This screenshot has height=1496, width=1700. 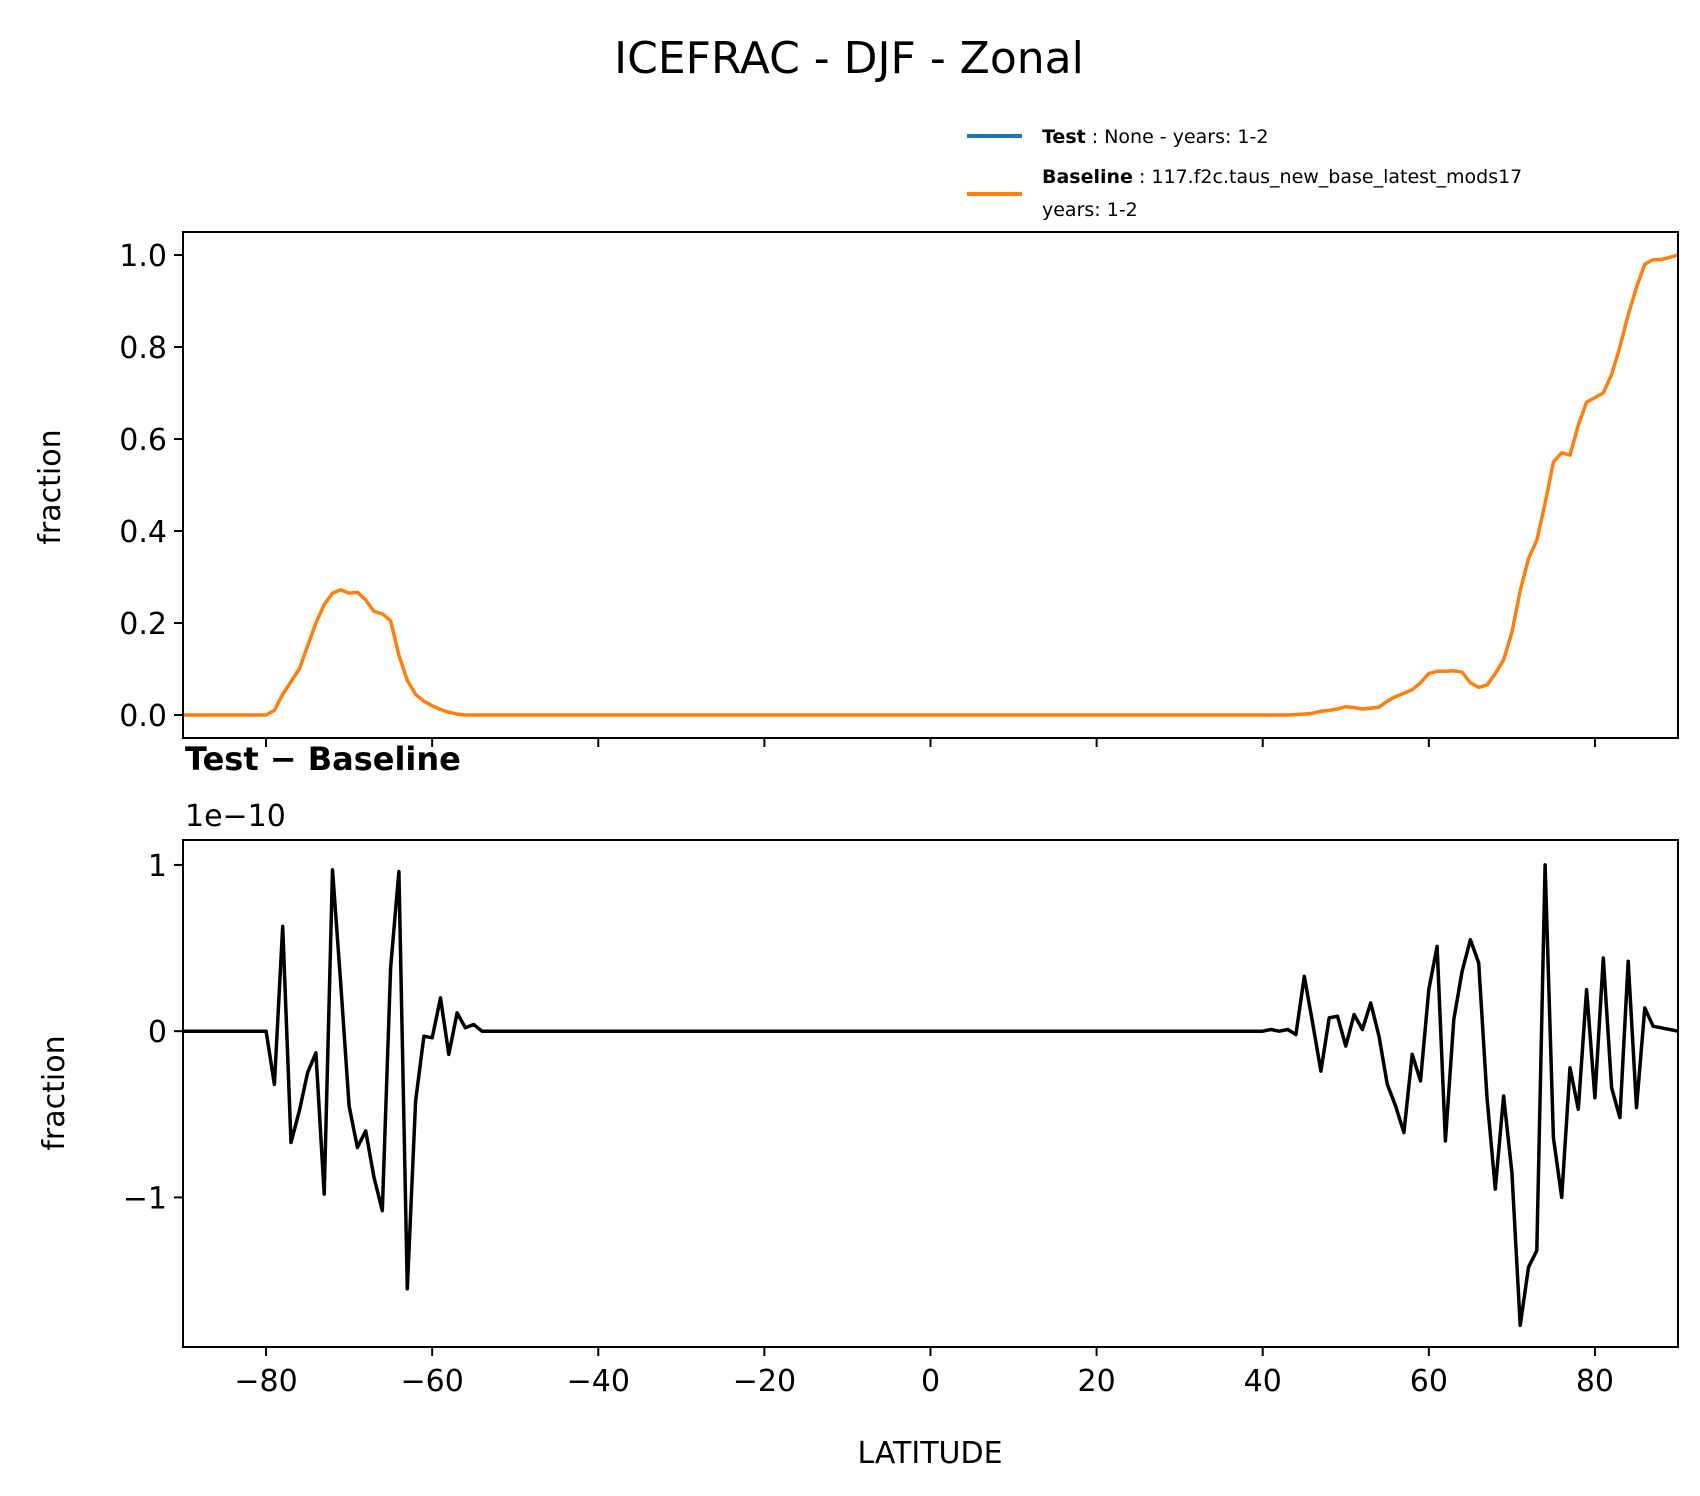 I want to click on x-tick-label: −60, so click(x=432, y=1381).